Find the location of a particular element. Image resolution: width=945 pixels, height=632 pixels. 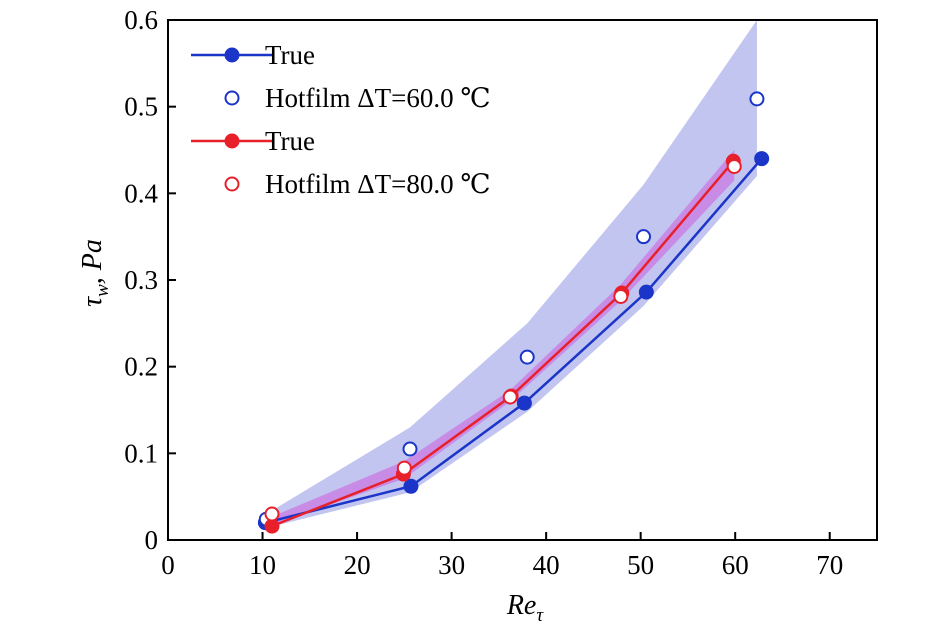

x-tick-label: 40 is located at coordinates (546, 565).